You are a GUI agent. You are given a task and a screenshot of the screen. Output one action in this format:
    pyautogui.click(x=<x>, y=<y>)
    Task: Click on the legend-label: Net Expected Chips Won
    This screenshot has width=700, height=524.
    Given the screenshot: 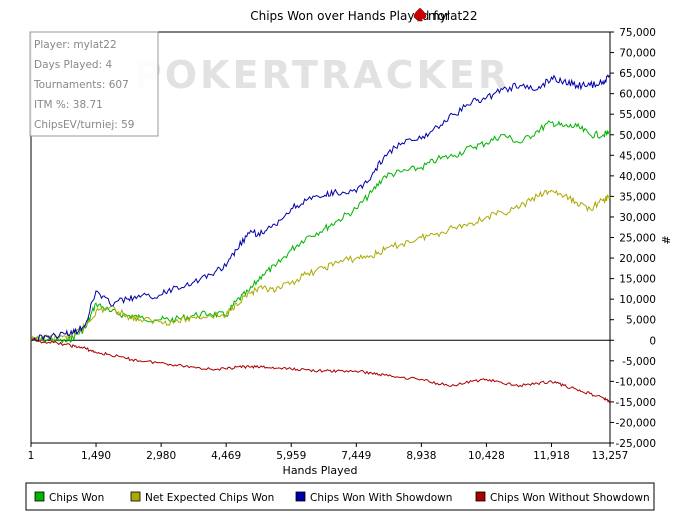 What is the action you would take?
    pyautogui.click(x=209, y=498)
    